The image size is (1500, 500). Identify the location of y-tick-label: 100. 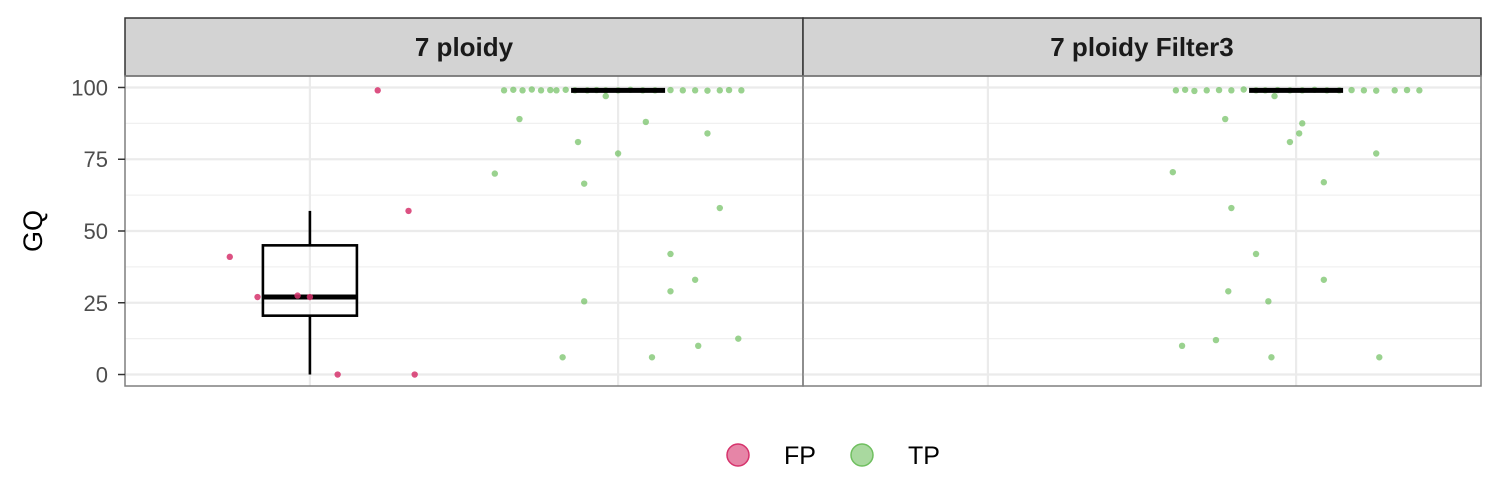
(89, 87).